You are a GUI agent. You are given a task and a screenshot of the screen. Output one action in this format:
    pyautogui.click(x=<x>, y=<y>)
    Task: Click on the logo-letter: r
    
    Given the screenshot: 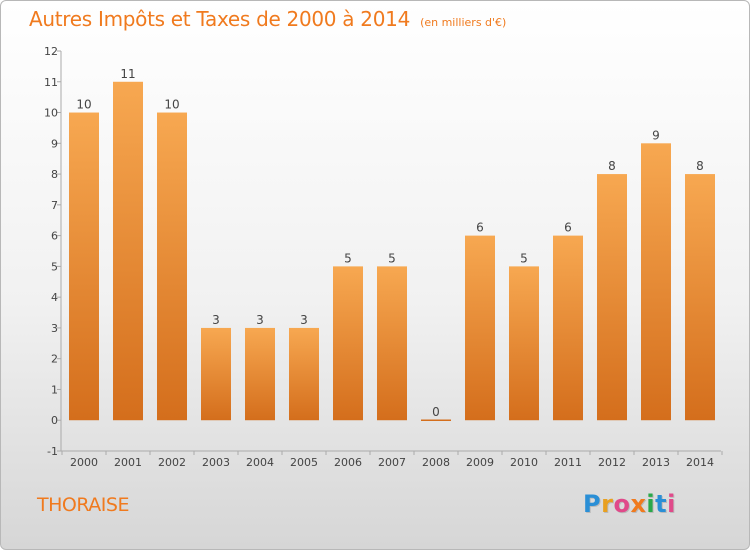 What is the action you would take?
    pyautogui.click(x=607, y=504)
    